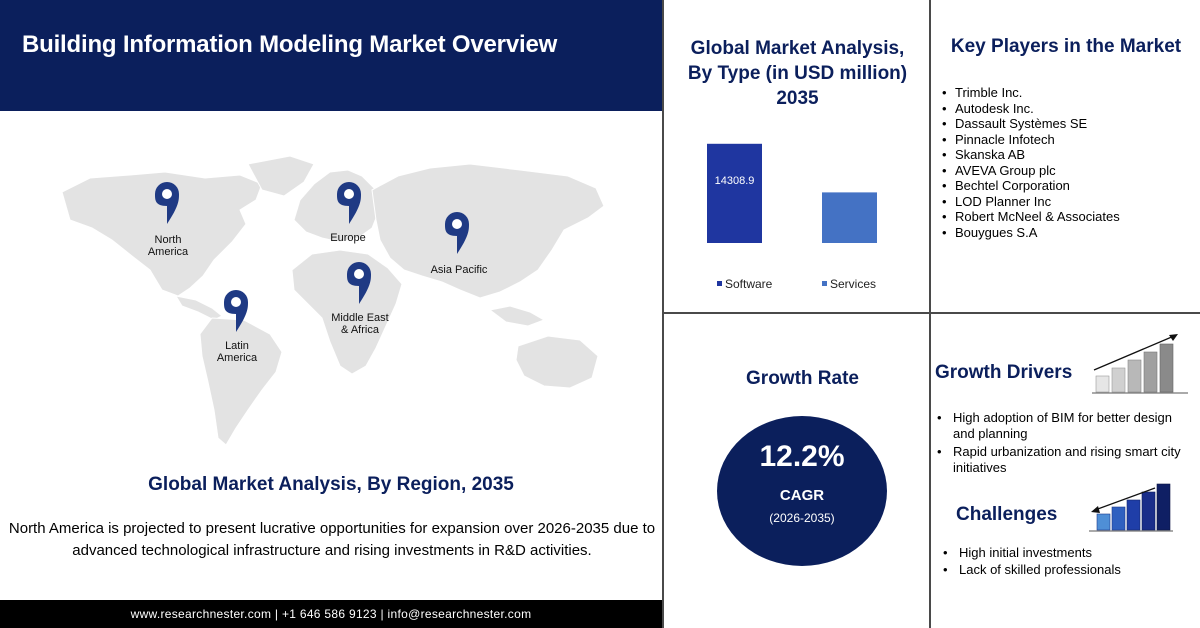  I want to click on north-america-landmass, so click(162, 234).